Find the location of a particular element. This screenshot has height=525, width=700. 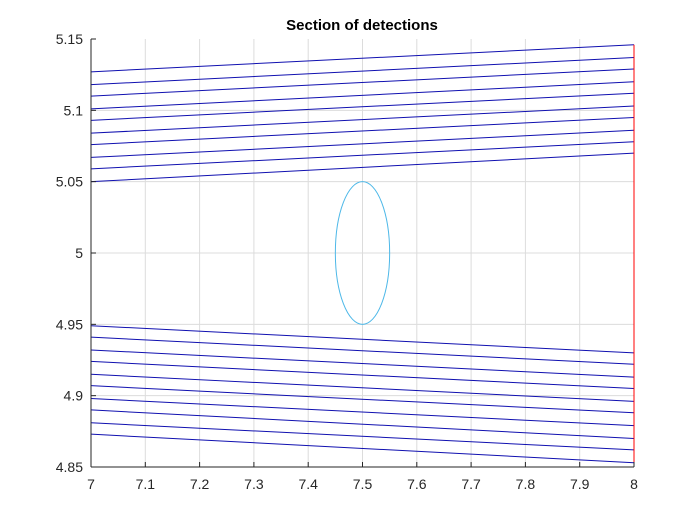

x-tick-label: 7.7 is located at coordinates (471, 484).